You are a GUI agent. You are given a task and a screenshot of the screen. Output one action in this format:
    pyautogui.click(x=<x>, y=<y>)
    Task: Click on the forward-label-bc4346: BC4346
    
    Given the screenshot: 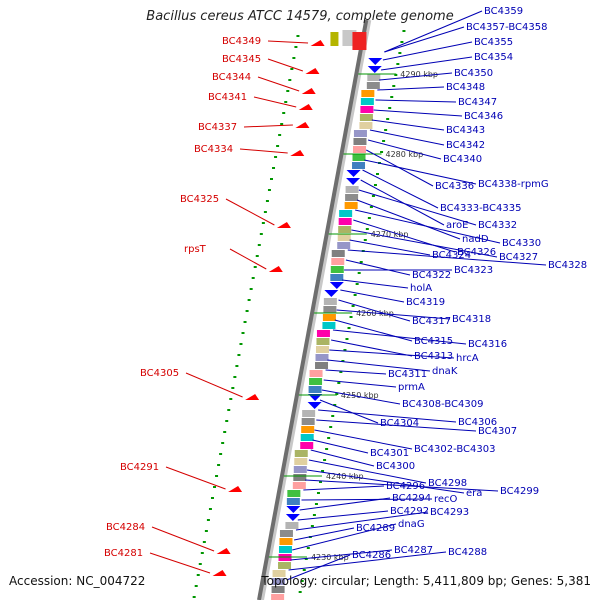 What is the action you would take?
    pyautogui.click(x=483, y=116)
    